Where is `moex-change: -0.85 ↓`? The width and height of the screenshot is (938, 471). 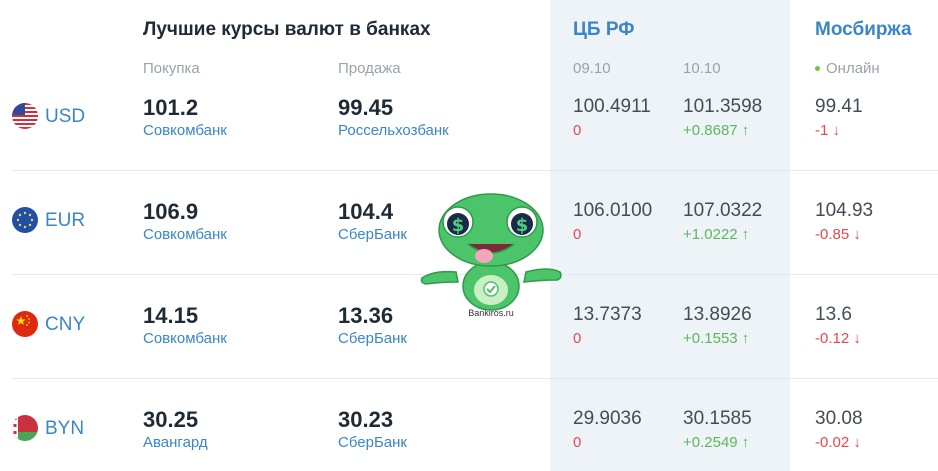 moex-change: -0.85 ↓ is located at coordinates (838, 234).